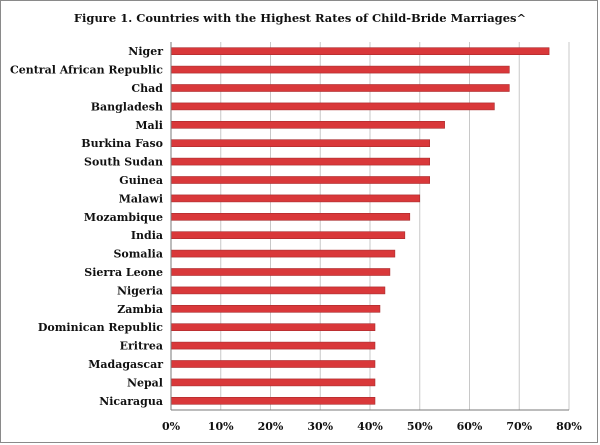  I want to click on category-label: Madagascar, so click(125, 364).